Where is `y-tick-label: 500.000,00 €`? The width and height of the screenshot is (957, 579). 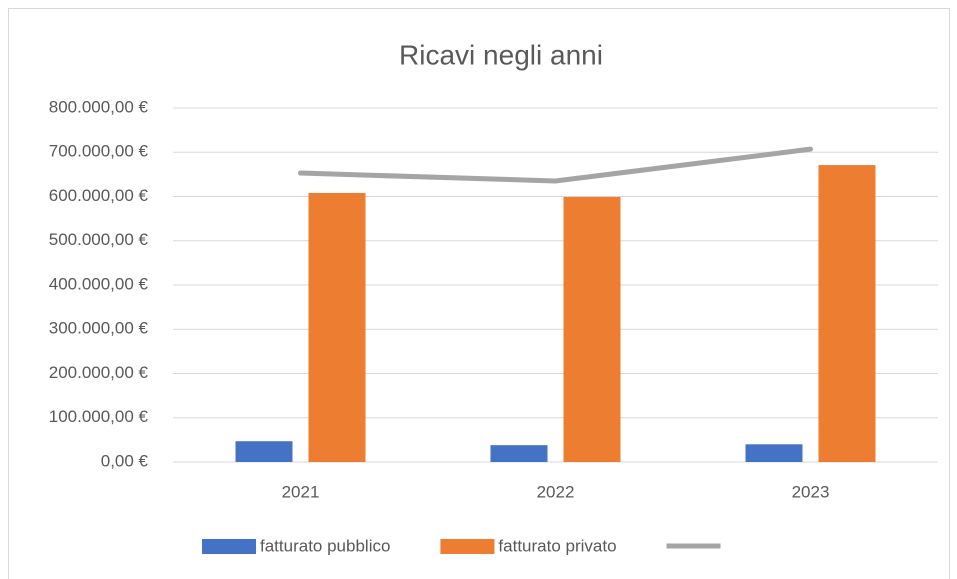
y-tick-label: 500.000,00 € is located at coordinates (99, 239).